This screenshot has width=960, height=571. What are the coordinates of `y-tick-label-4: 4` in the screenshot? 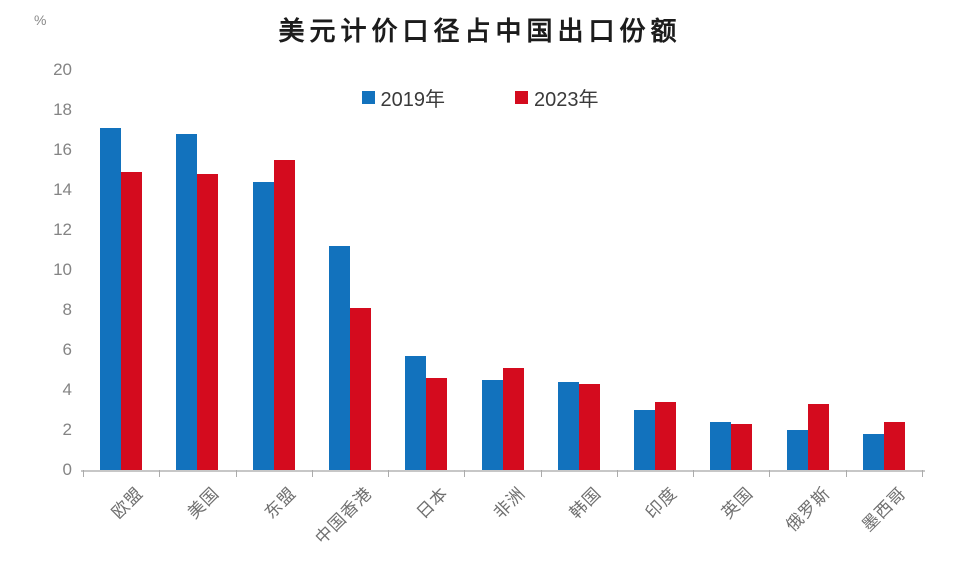 It's located at (67, 389).